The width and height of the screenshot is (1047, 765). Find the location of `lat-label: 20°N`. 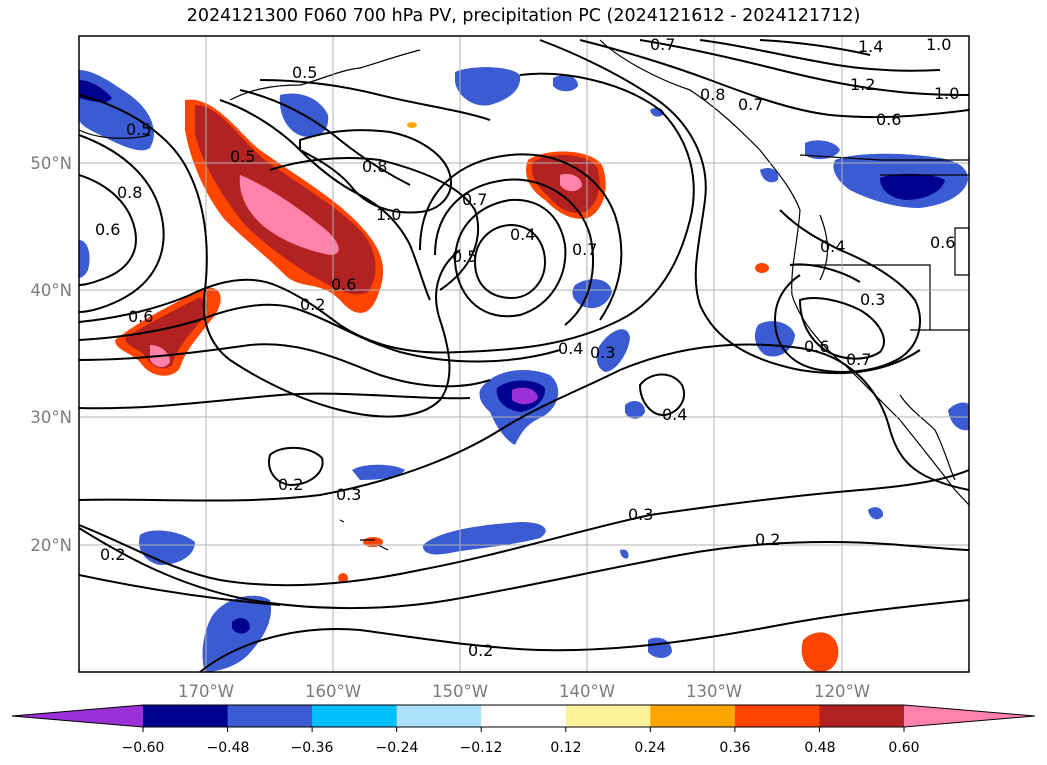

lat-label: 20°N is located at coordinates (51, 545).